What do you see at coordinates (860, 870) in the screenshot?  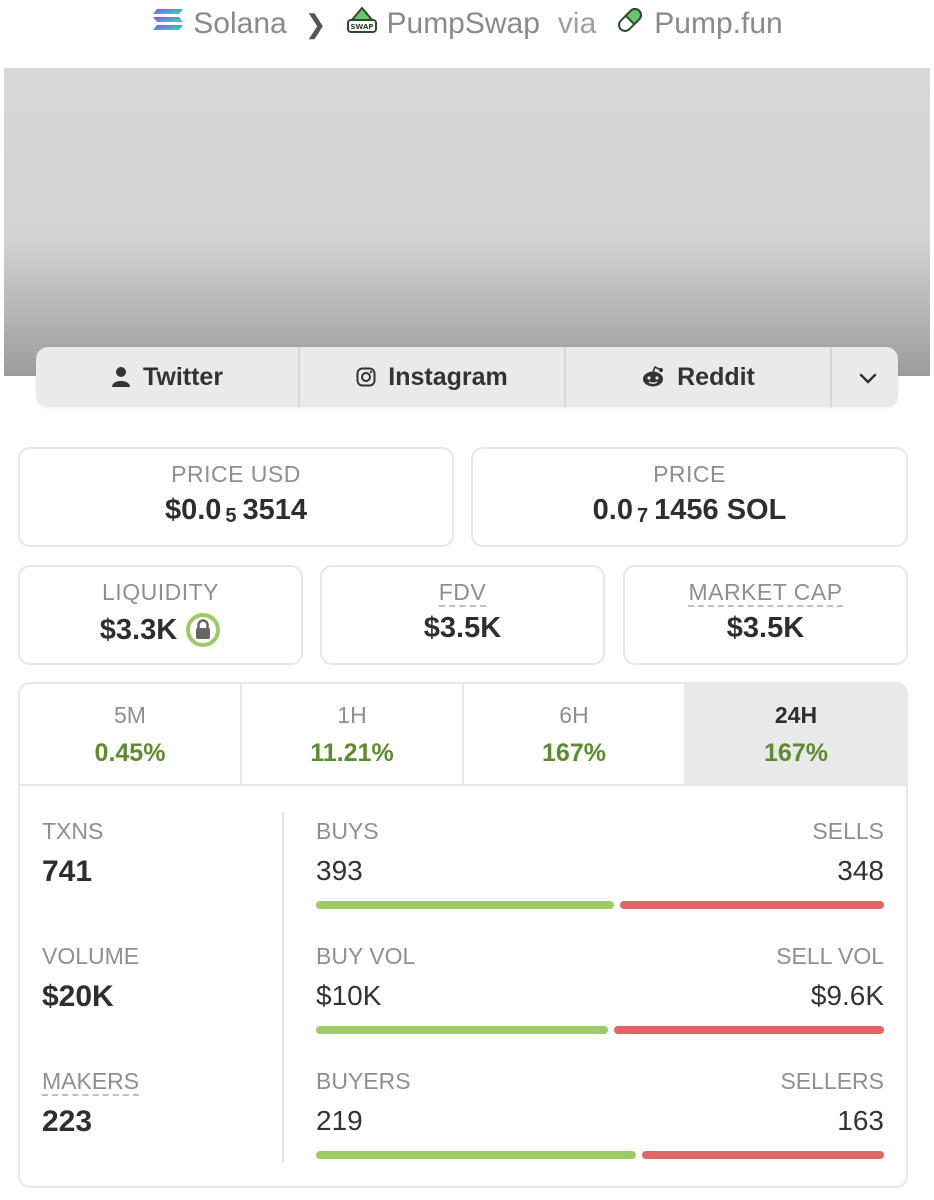 I see `sells-value: 348` at bounding box center [860, 870].